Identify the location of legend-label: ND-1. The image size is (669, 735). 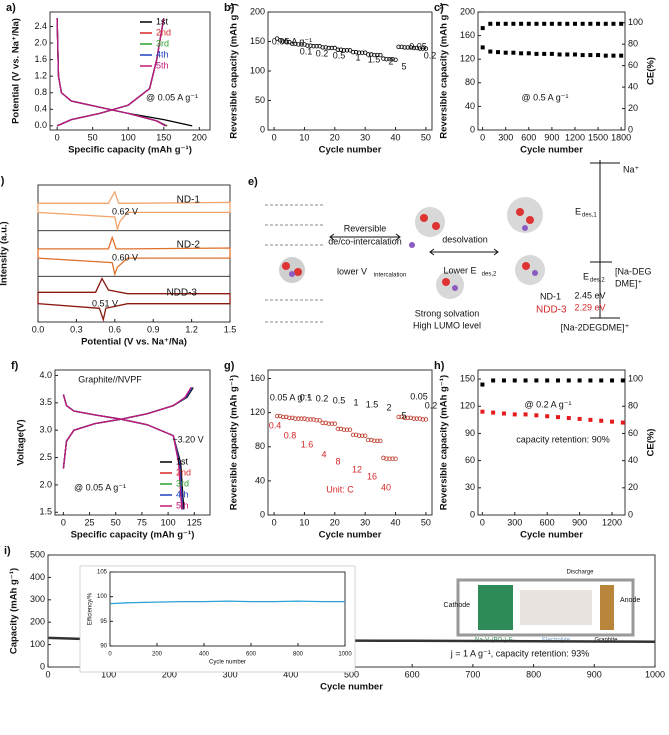
(189, 200).